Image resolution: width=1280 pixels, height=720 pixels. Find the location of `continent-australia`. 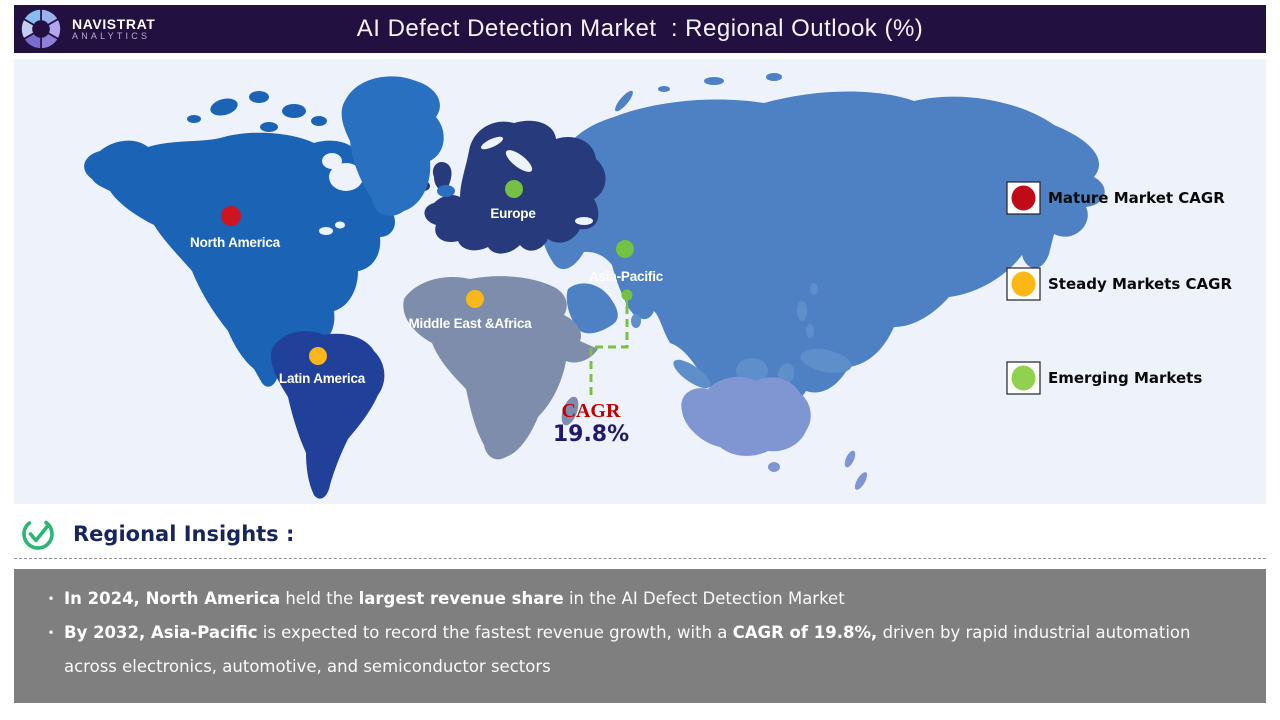

continent-australia is located at coordinates (746, 416).